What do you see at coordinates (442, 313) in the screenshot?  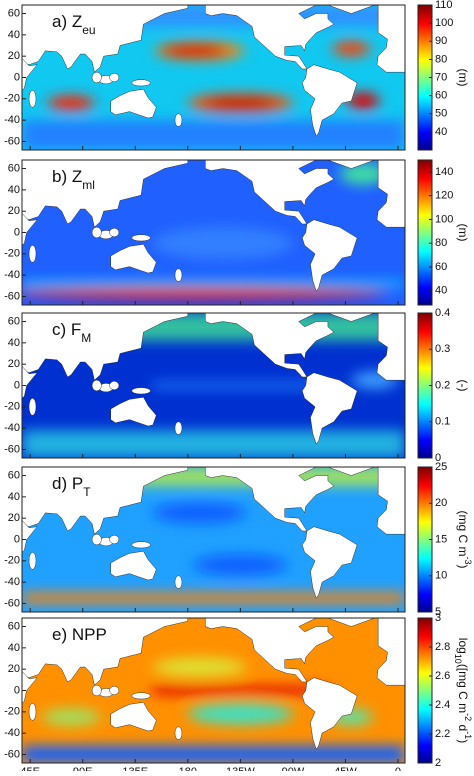 I see `colorbar-tick-label: 0.4` at bounding box center [442, 313].